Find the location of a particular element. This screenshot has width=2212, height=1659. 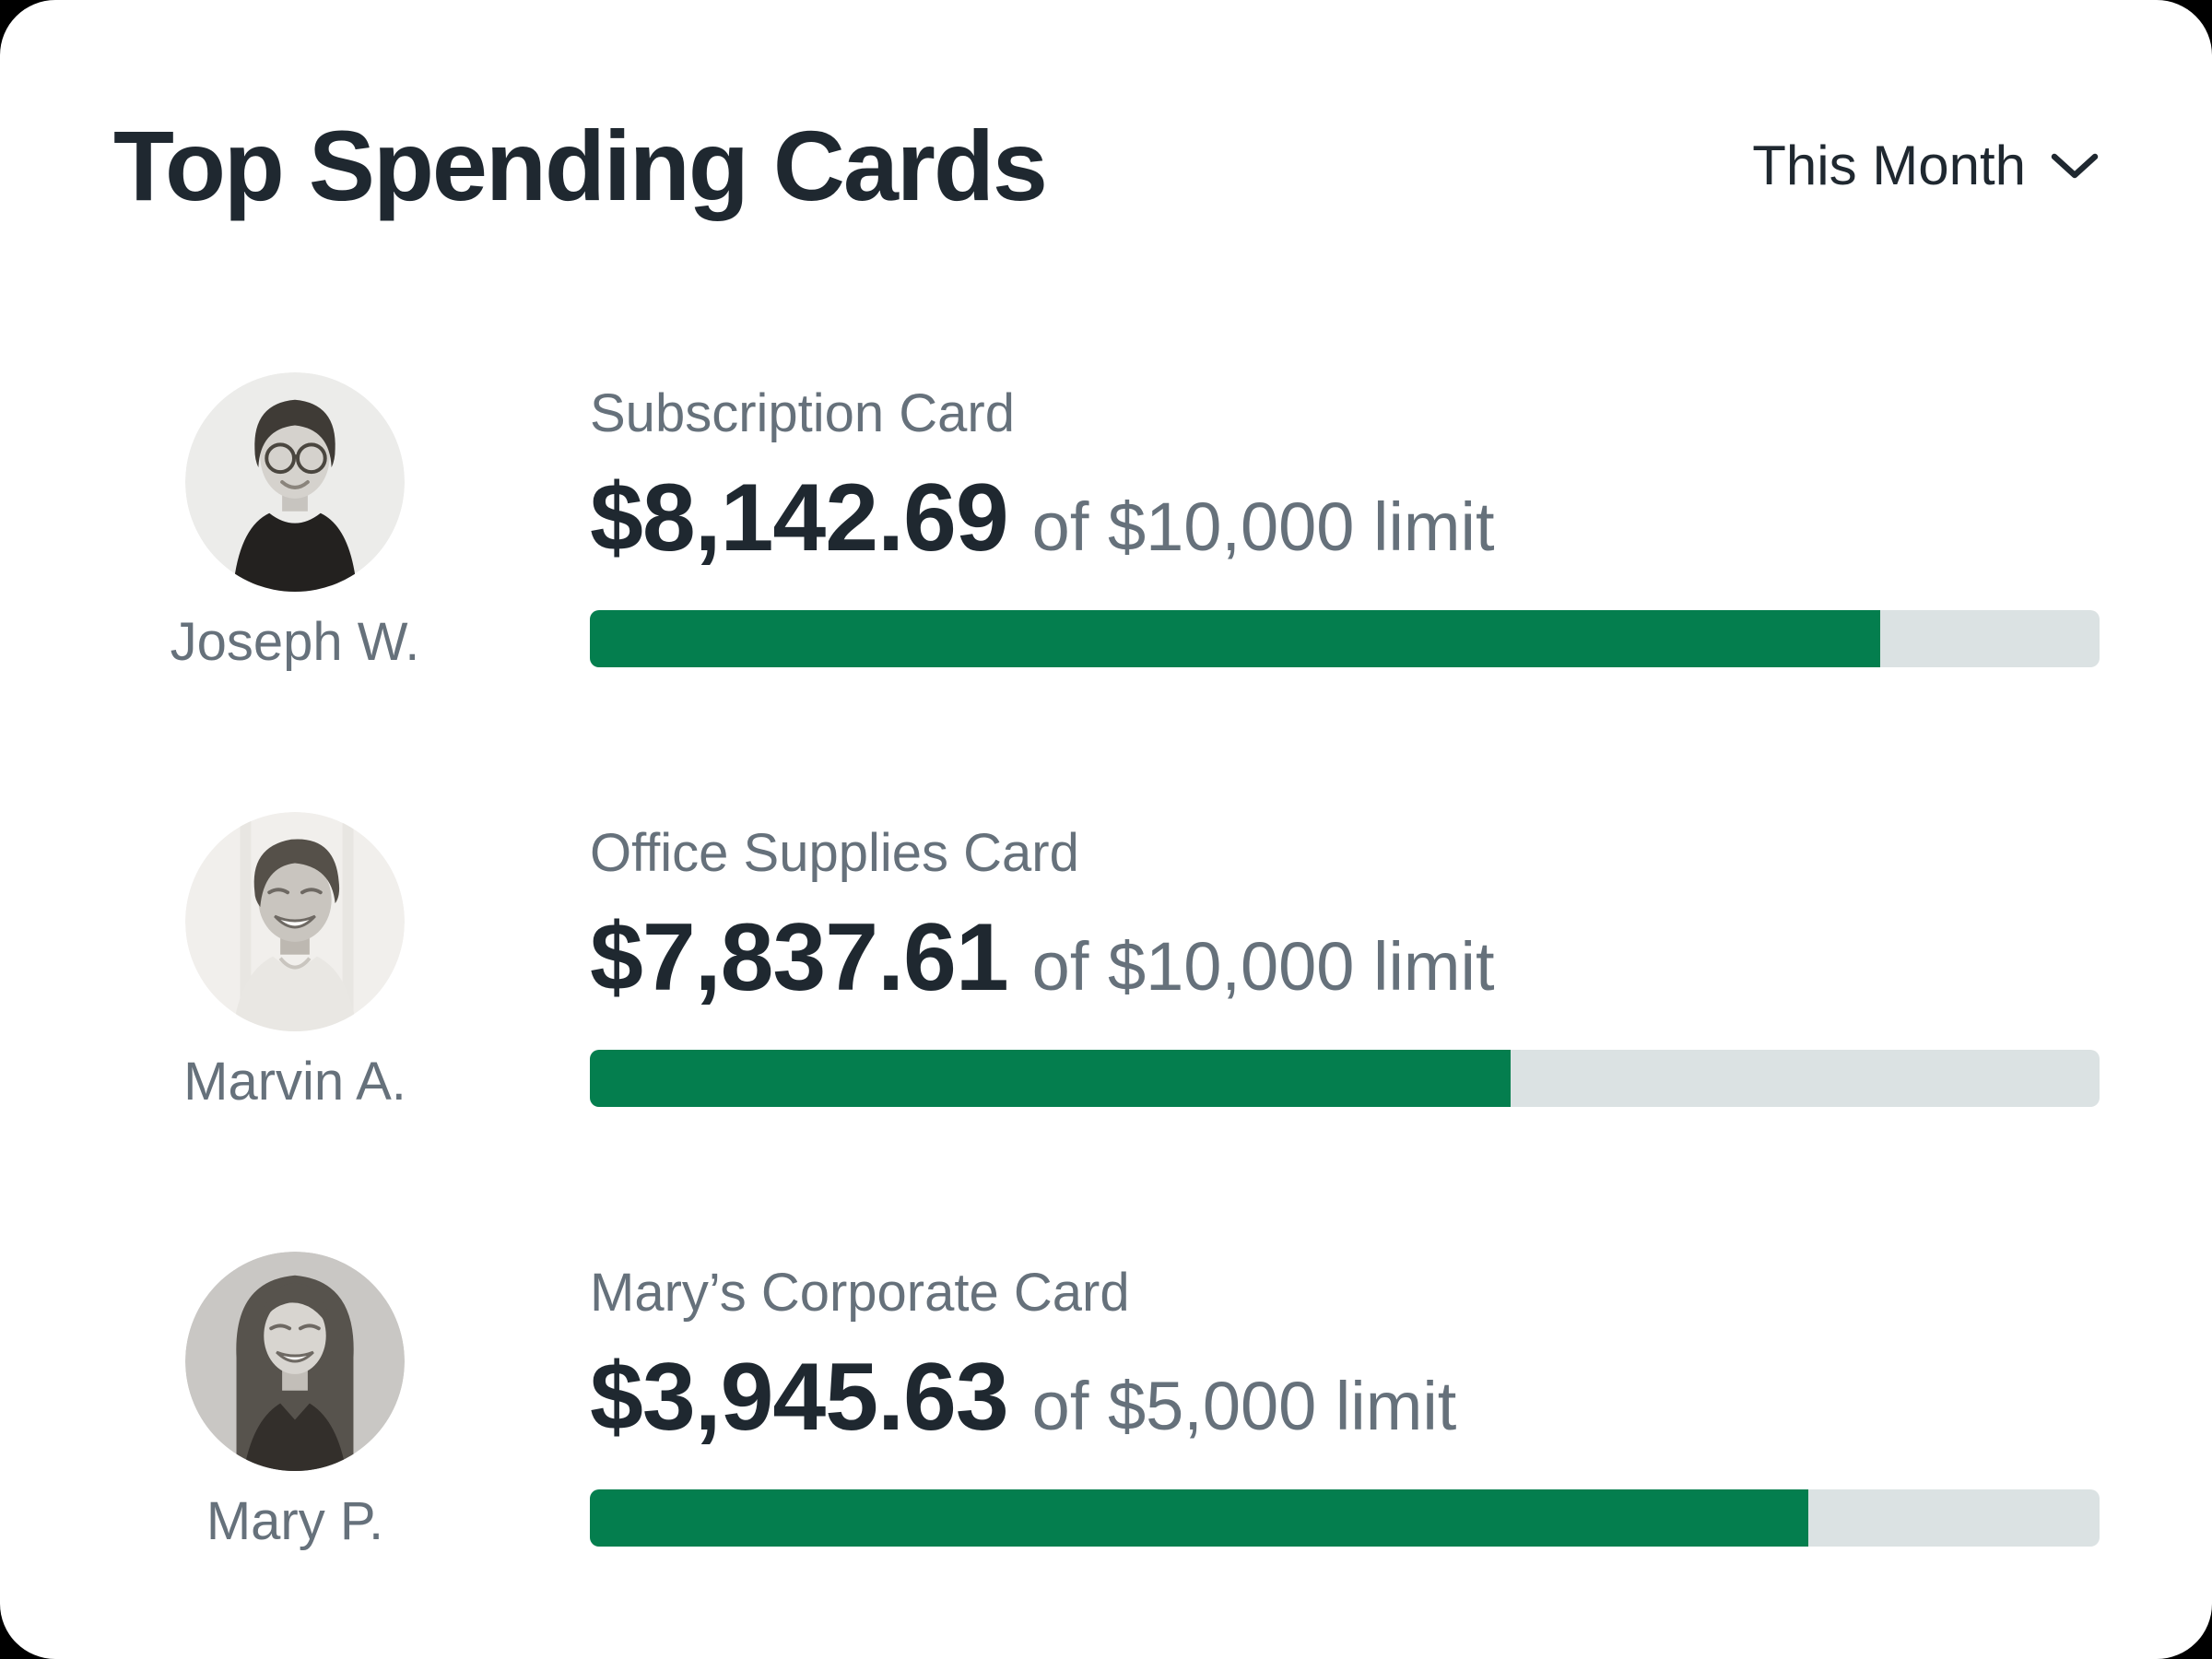

amount-spent: $3,945.63 is located at coordinates (799, 1397).